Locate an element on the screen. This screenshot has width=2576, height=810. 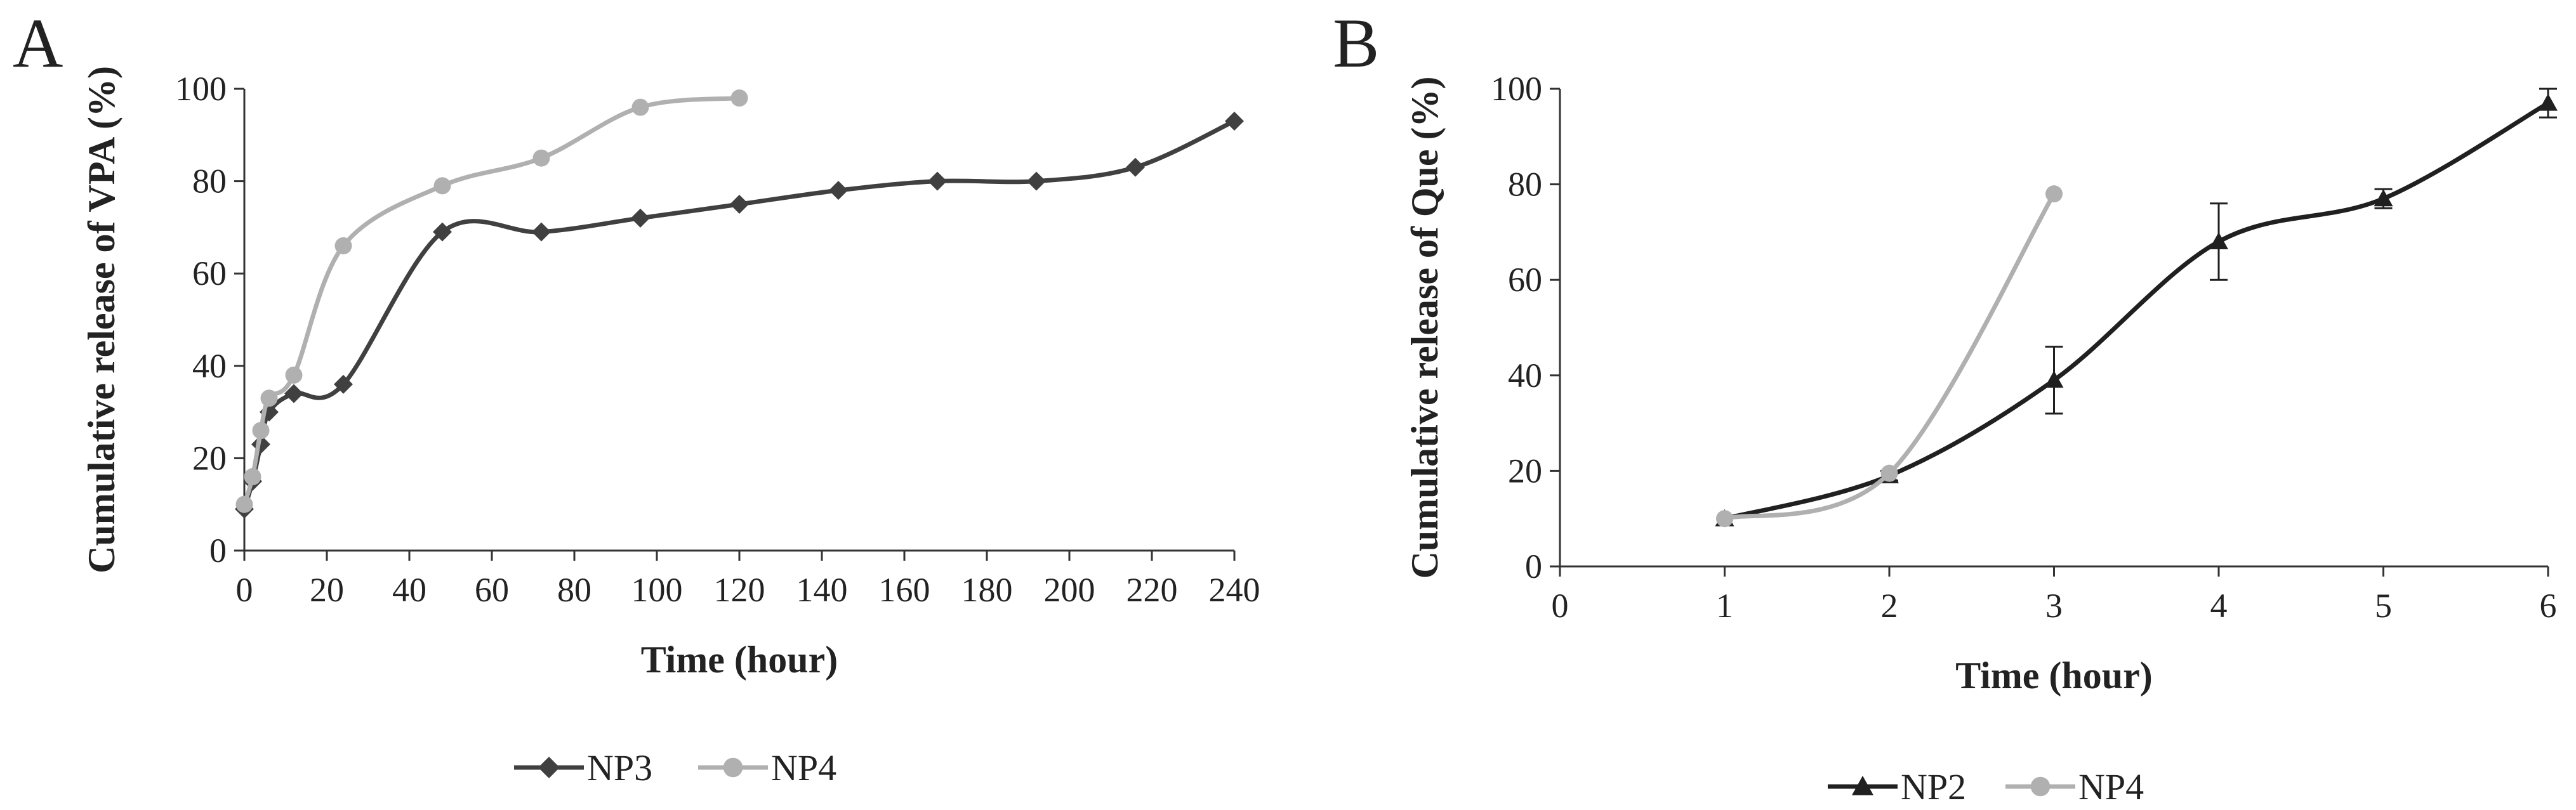
x-tick-label: 60 is located at coordinates (492, 590).